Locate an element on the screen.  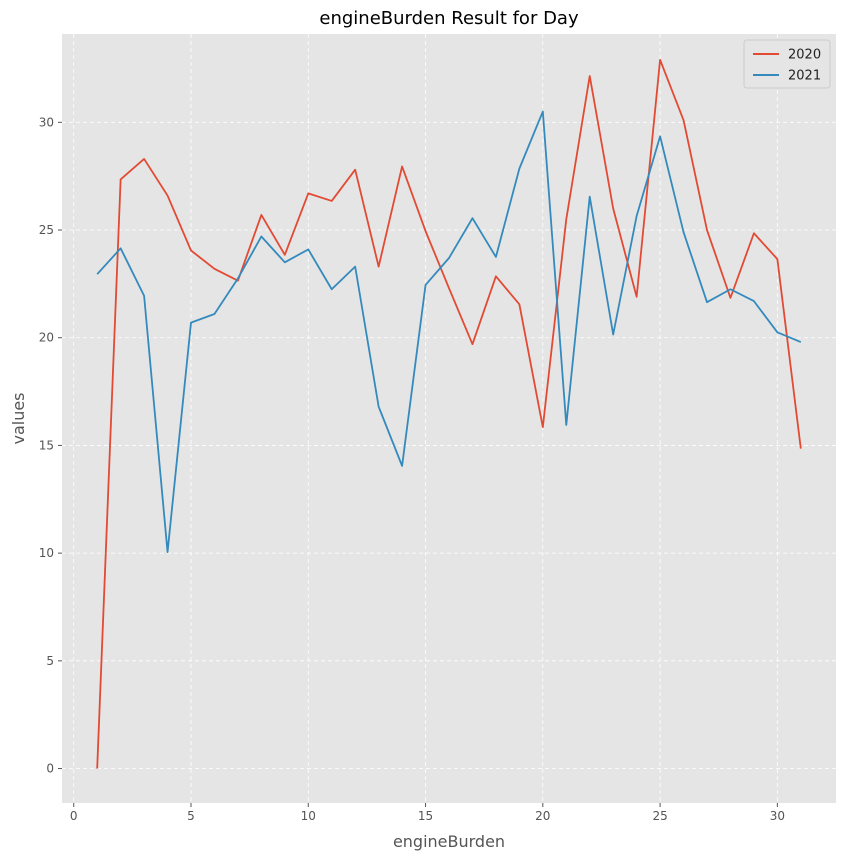
y-axis-ticks: 0 5 10 15 20 25 30 is located at coordinates (50, 445).